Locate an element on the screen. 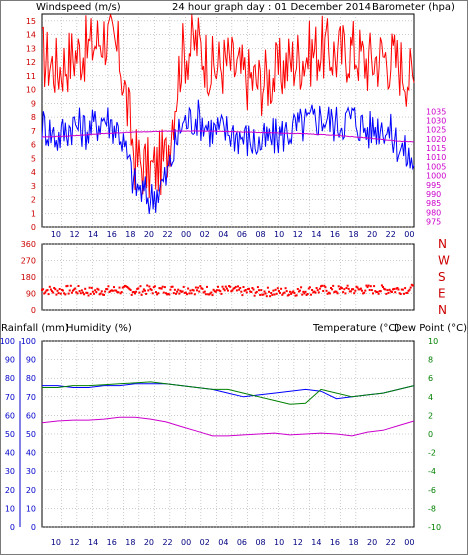 This screenshot has height=555, width=468. temp-x-tick-label: 18 is located at coordinates (353, 542).